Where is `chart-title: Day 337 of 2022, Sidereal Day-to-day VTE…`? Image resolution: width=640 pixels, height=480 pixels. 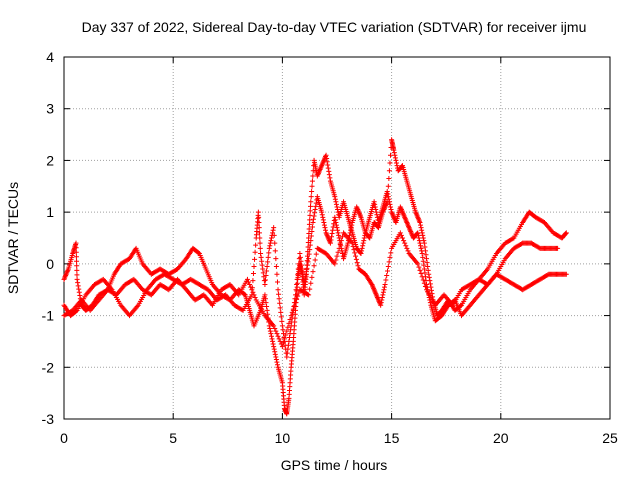 chart-title: Day 337 of 2022, Sidereal Day-to-day VTE… is located at coordinates (334, 27).